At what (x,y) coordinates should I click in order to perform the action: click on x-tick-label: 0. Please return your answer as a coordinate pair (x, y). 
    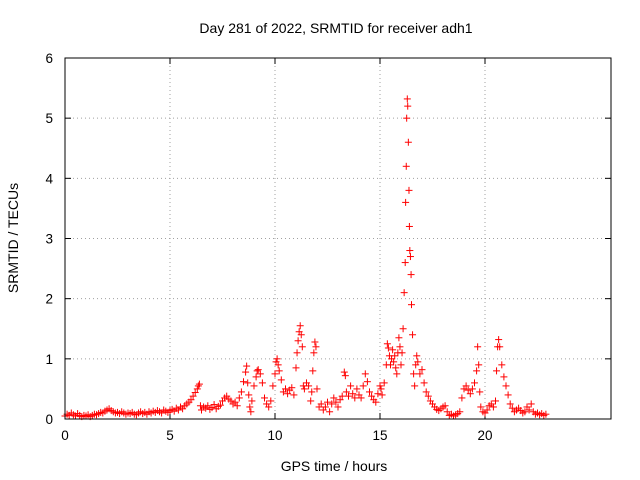
    Looking at the image, I should click on (65, 435).